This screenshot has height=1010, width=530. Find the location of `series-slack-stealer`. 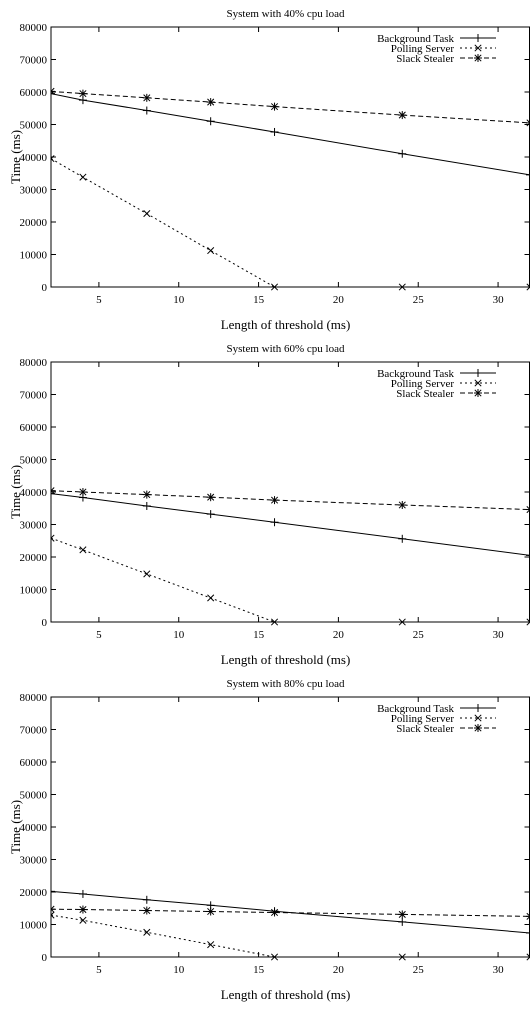

series-slack-stealer is located at coordinates (290, 107).